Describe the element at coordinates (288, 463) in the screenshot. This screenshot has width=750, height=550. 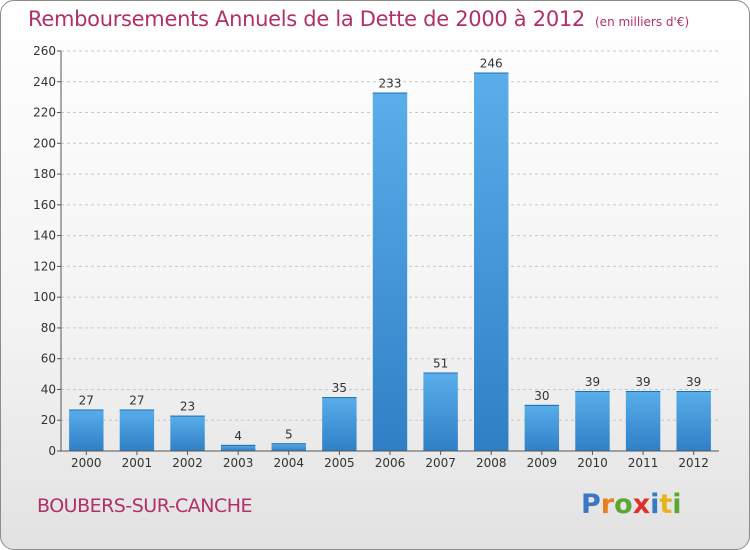
I see `x-tick-label: 2004` at that location.